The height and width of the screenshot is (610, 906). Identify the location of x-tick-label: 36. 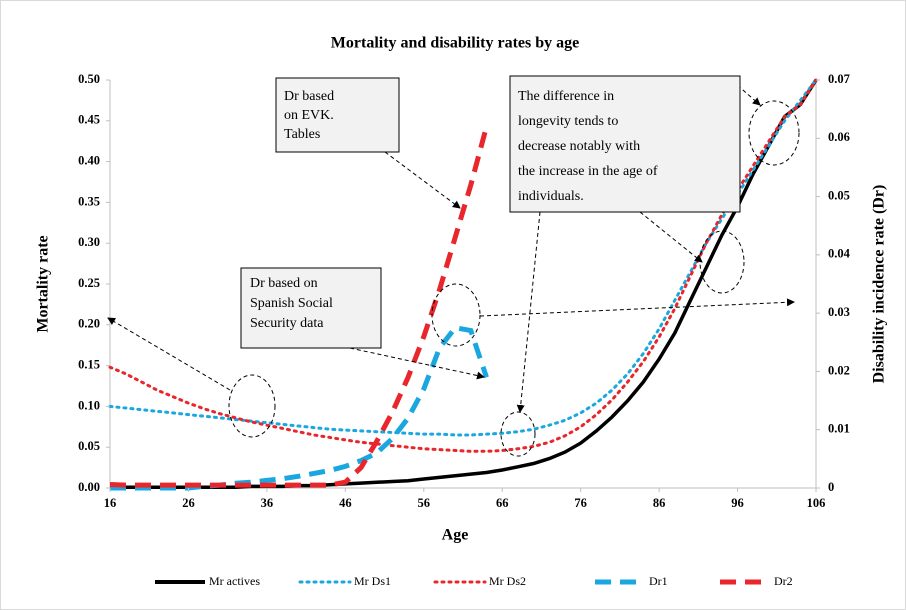
(267, 503).